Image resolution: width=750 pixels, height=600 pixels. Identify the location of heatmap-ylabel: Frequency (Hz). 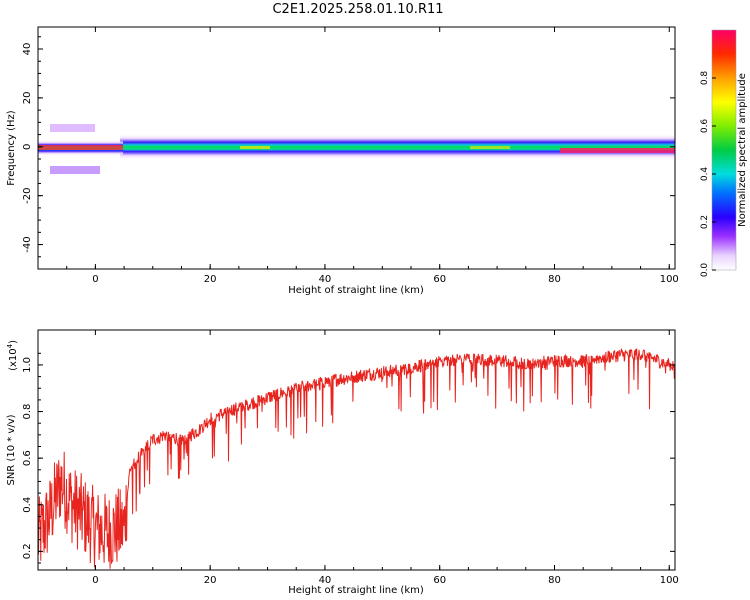
(11, 148).